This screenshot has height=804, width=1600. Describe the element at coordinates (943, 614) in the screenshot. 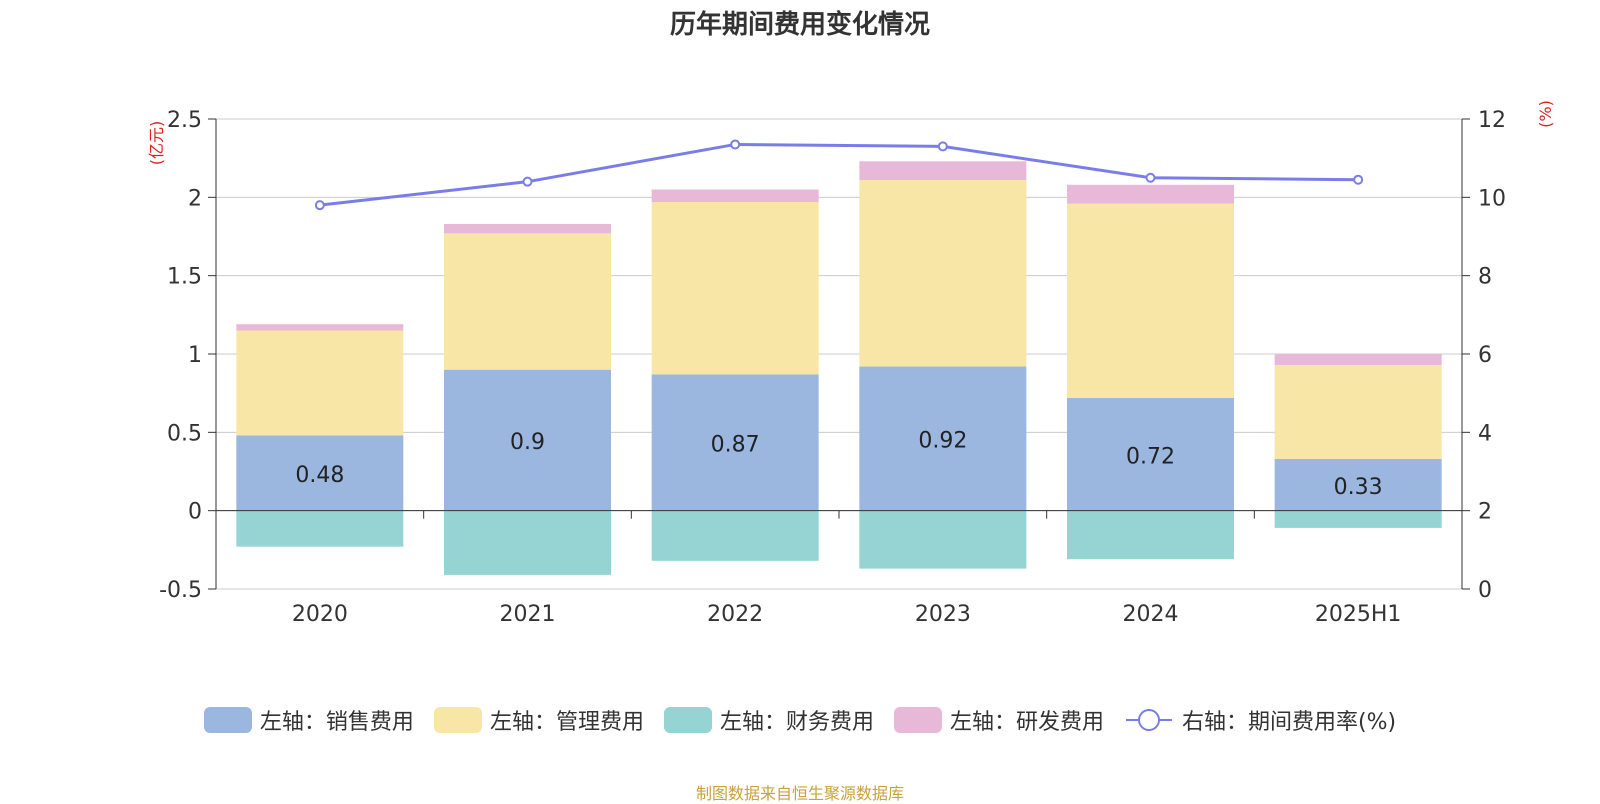

I see `category-label: 2023` at that location.